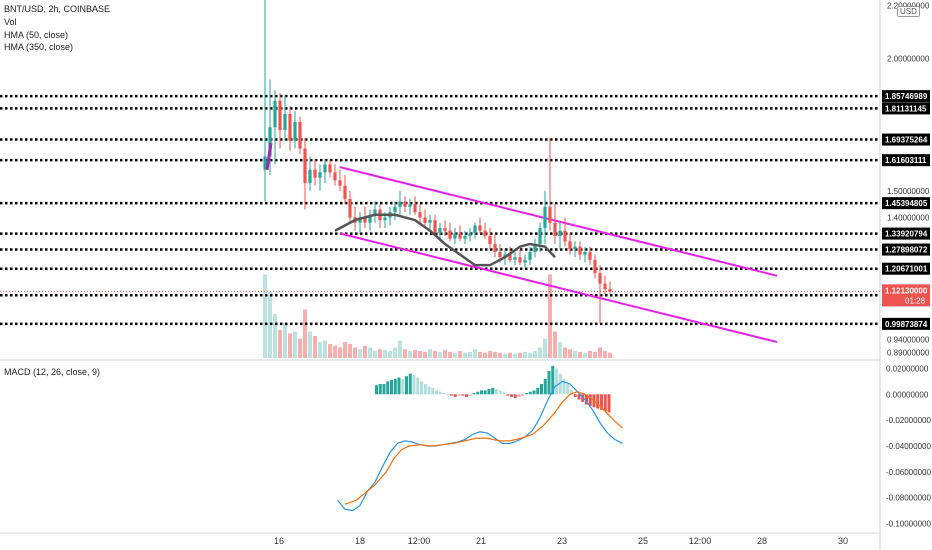 This screenshot has height=550, width=932. Describe the element at coordinates (558, 221) in the screenshot. I see `channel-upper-line` at that location.